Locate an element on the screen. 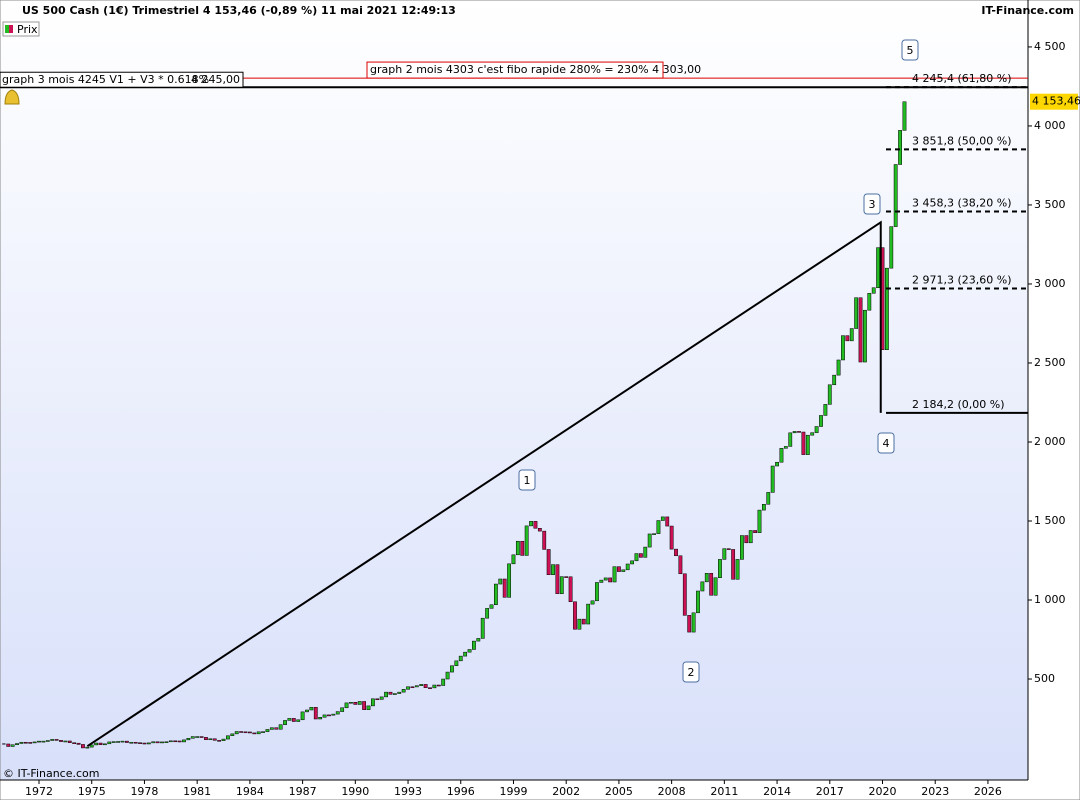  wave-label: 2 is located at coordinates (691, 672).